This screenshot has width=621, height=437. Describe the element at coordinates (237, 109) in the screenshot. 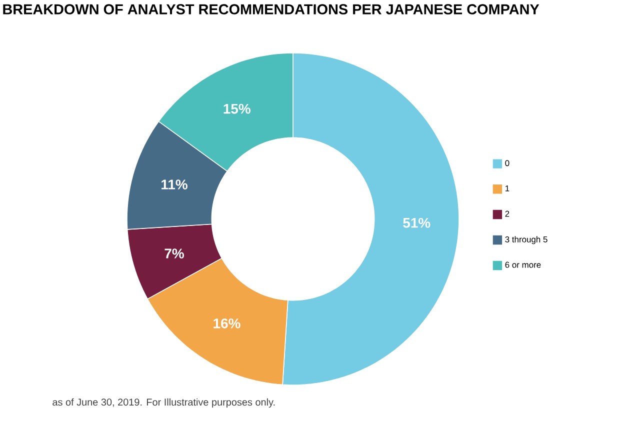

I see `data-label: 15%` at that location.